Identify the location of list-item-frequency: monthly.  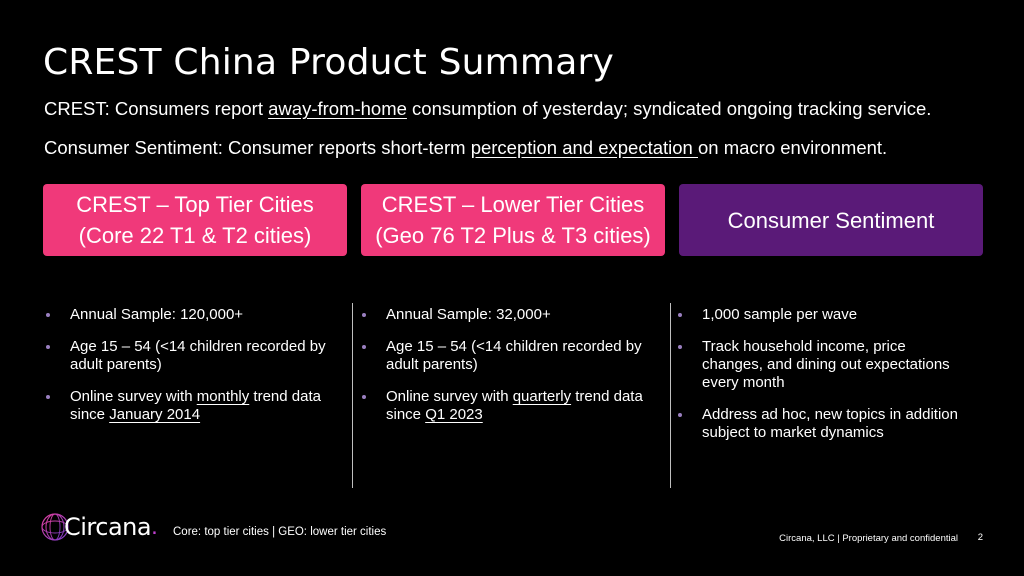
(223, 396).